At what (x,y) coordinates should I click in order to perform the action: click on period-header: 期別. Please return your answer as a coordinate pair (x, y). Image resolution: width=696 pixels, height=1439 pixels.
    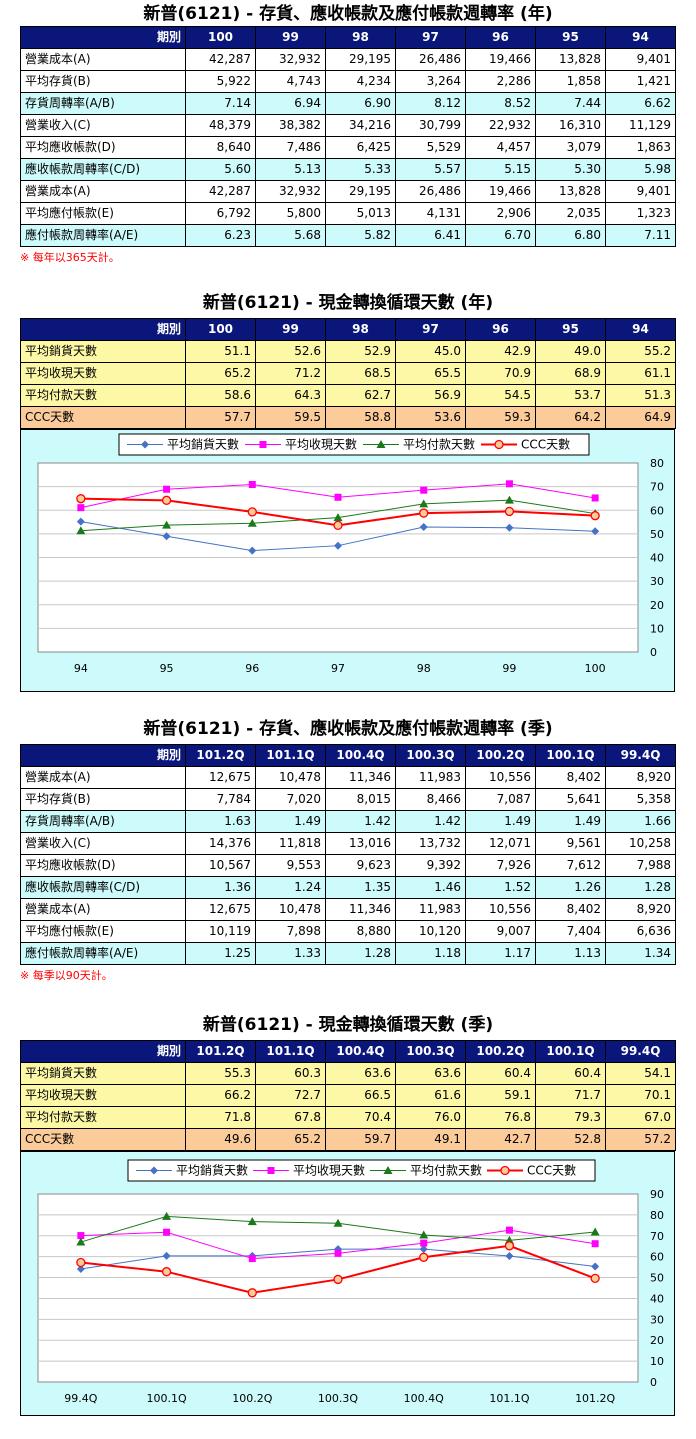
    Looking at the image, I should click on (103, 1051).